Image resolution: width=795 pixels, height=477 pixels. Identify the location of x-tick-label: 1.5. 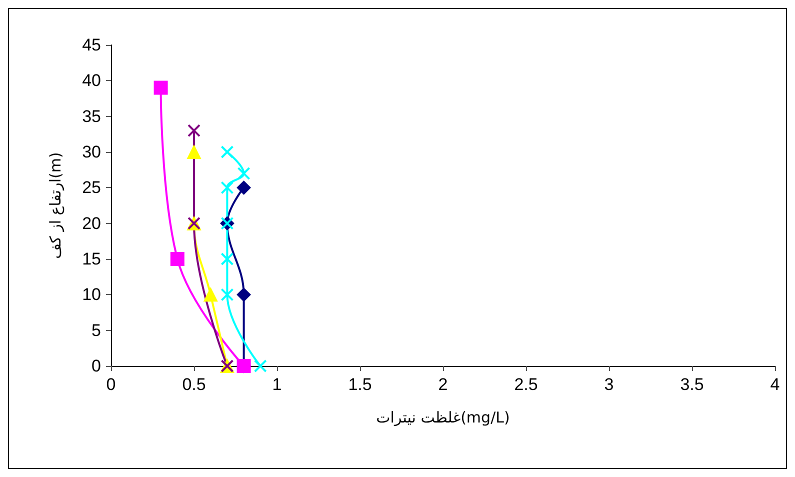
(360, 384).